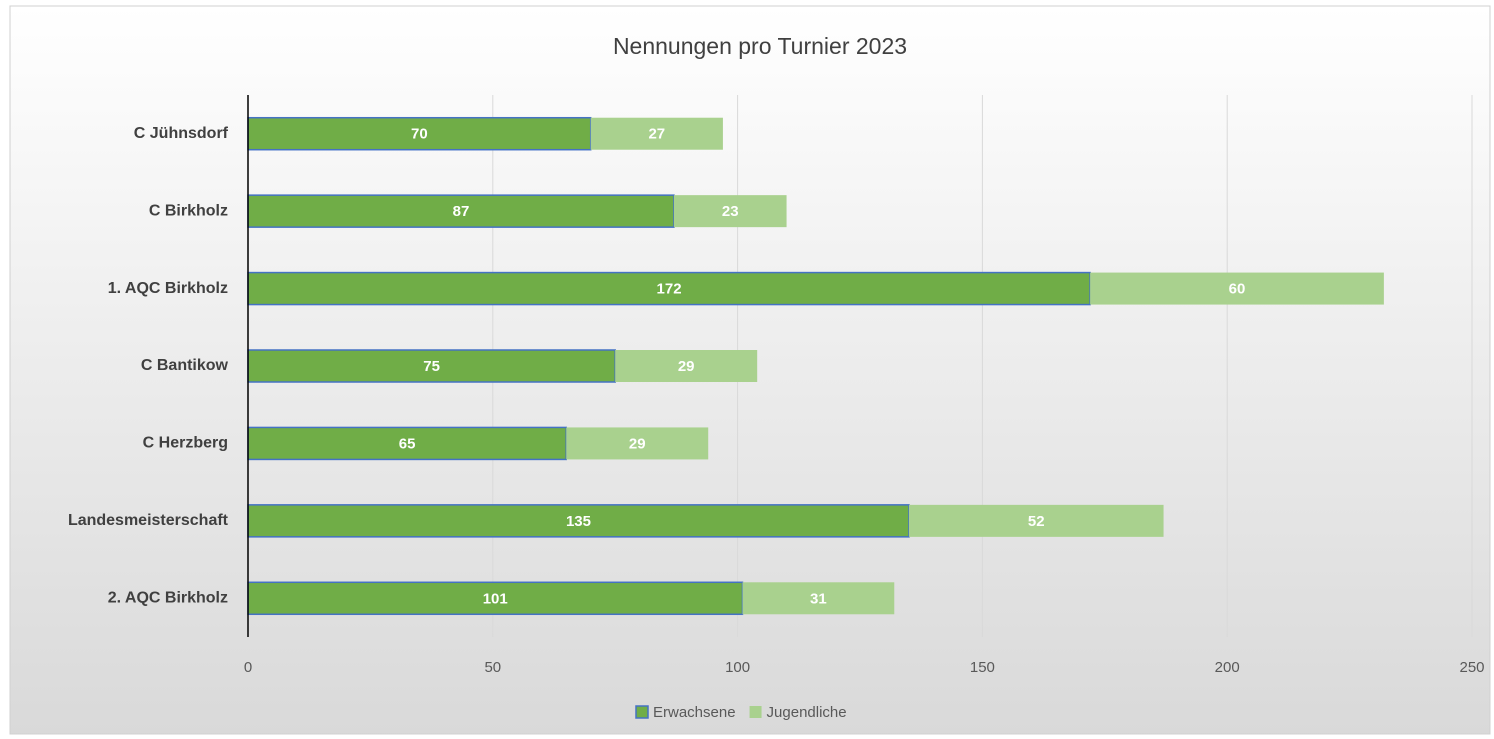 This screenshot has height=739, width=1494. What do you see at coordinates (419, 134) in the screenshot?
I see `data-label: 70` at bounding box center [419, 134].